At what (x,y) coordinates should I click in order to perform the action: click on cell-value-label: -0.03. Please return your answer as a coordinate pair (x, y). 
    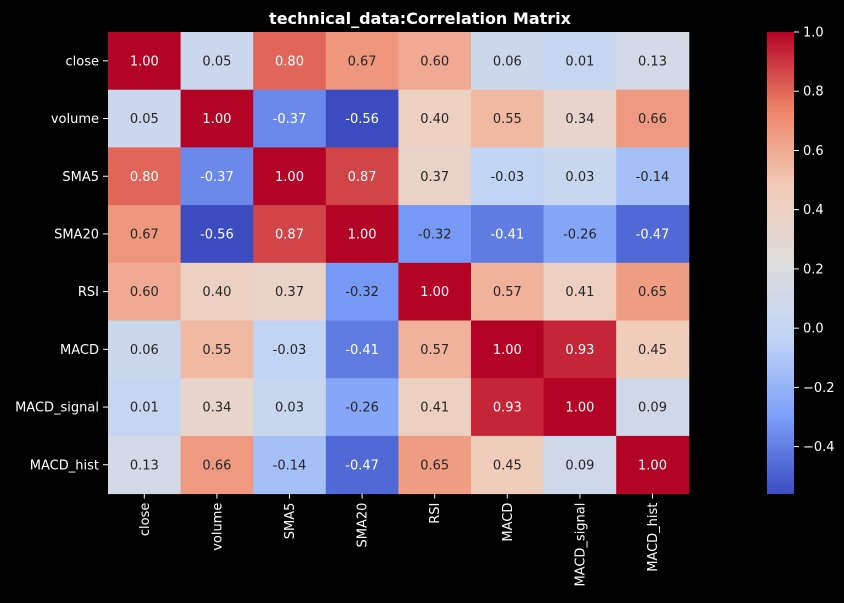
    Looking at the image, I should click on (507, 177).